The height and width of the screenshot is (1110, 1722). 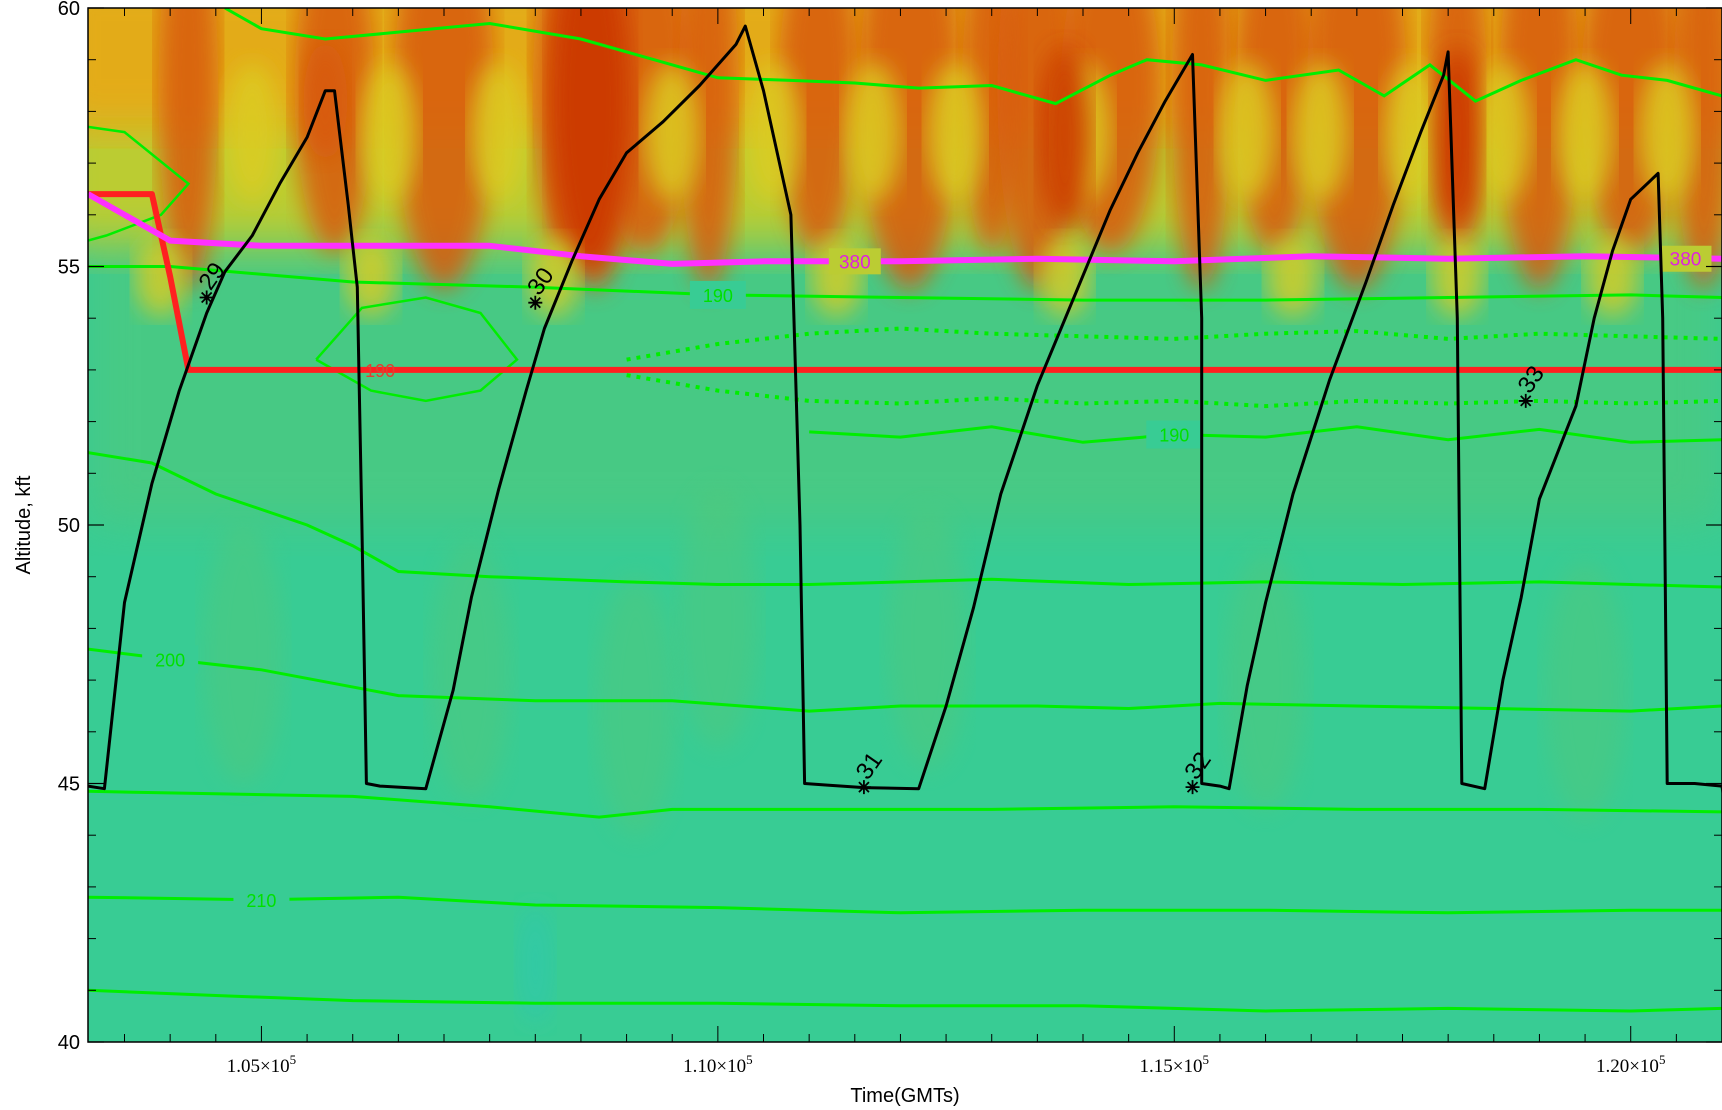 What do you see at coordinates (69, 526) in the screenshot?
I see `y-tick-label: 50` at bounding box center [69, 526].